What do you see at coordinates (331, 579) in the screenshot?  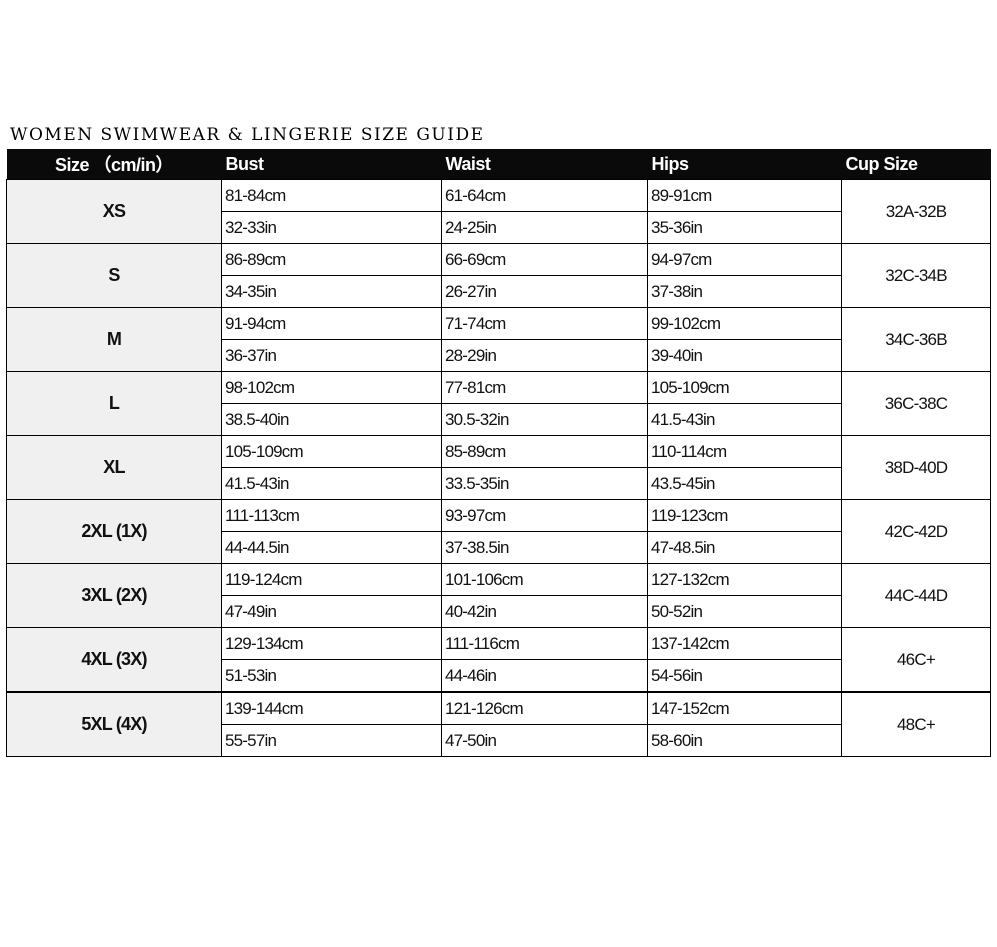 I see `bust-cell: 119-124cm` at bounding box center [331, 579].